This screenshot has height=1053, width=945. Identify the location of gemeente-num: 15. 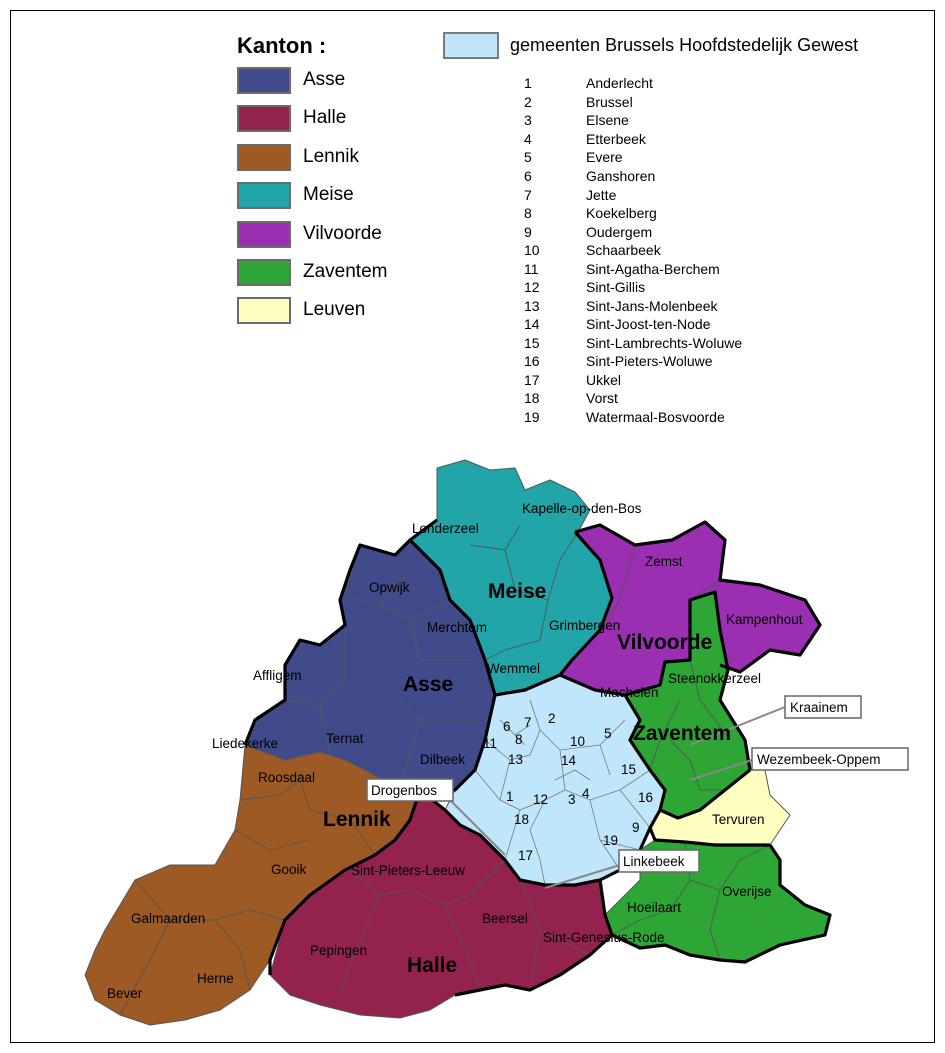
(532, 343).